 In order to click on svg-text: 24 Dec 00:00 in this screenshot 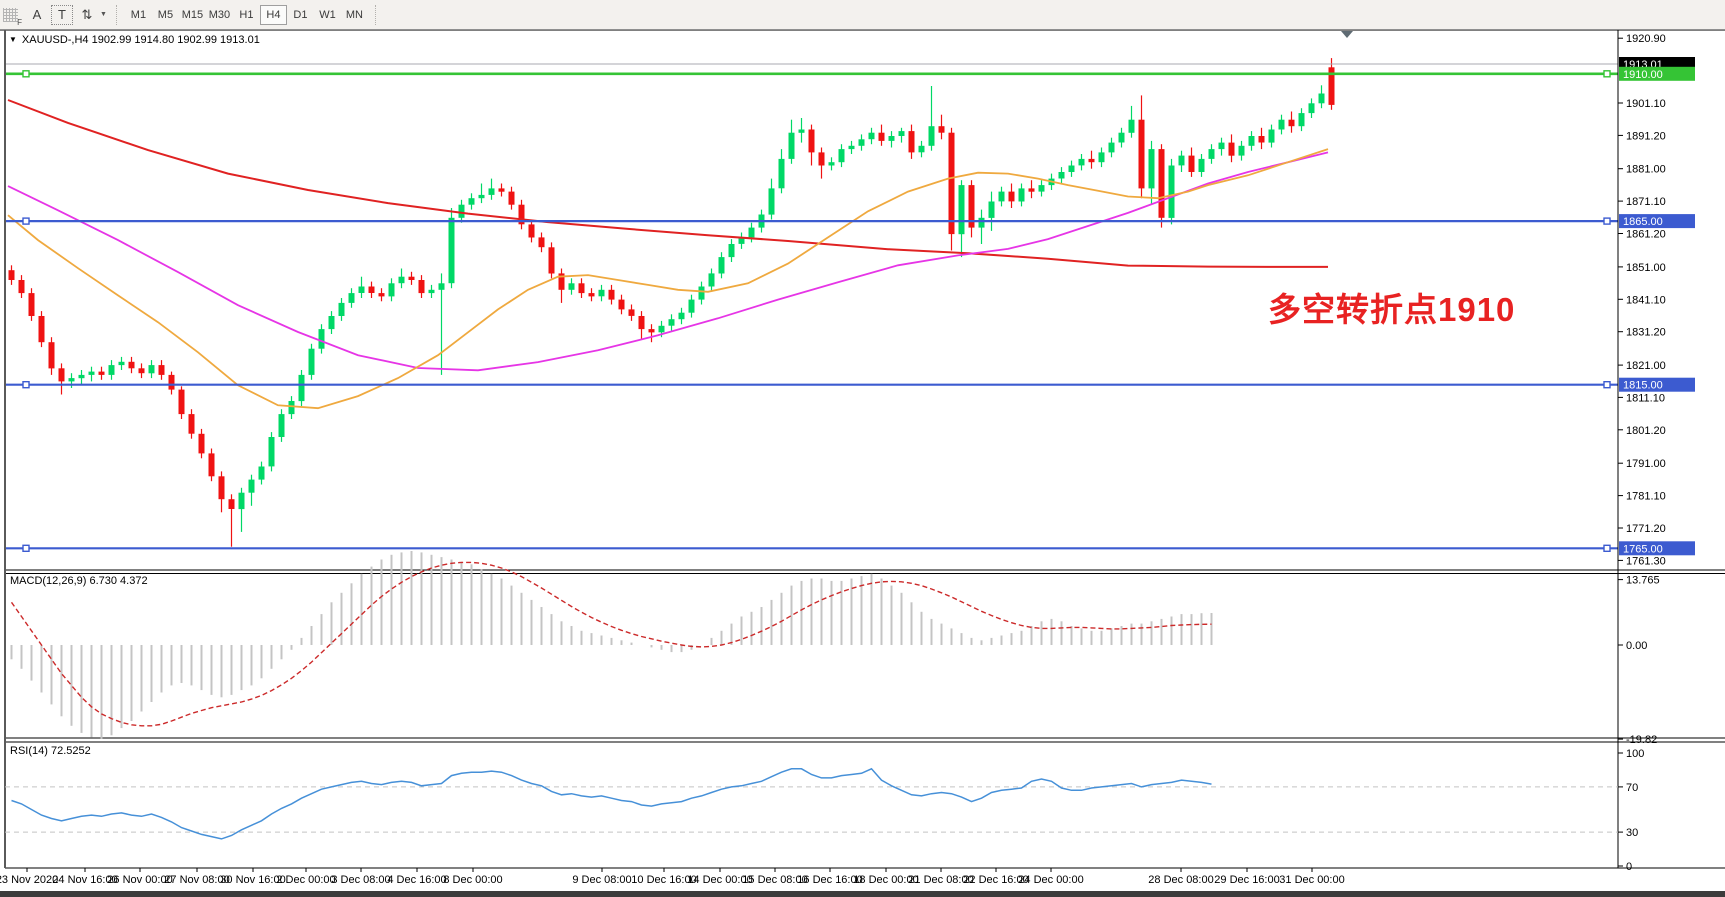, I will do `click(1050, 880)`.